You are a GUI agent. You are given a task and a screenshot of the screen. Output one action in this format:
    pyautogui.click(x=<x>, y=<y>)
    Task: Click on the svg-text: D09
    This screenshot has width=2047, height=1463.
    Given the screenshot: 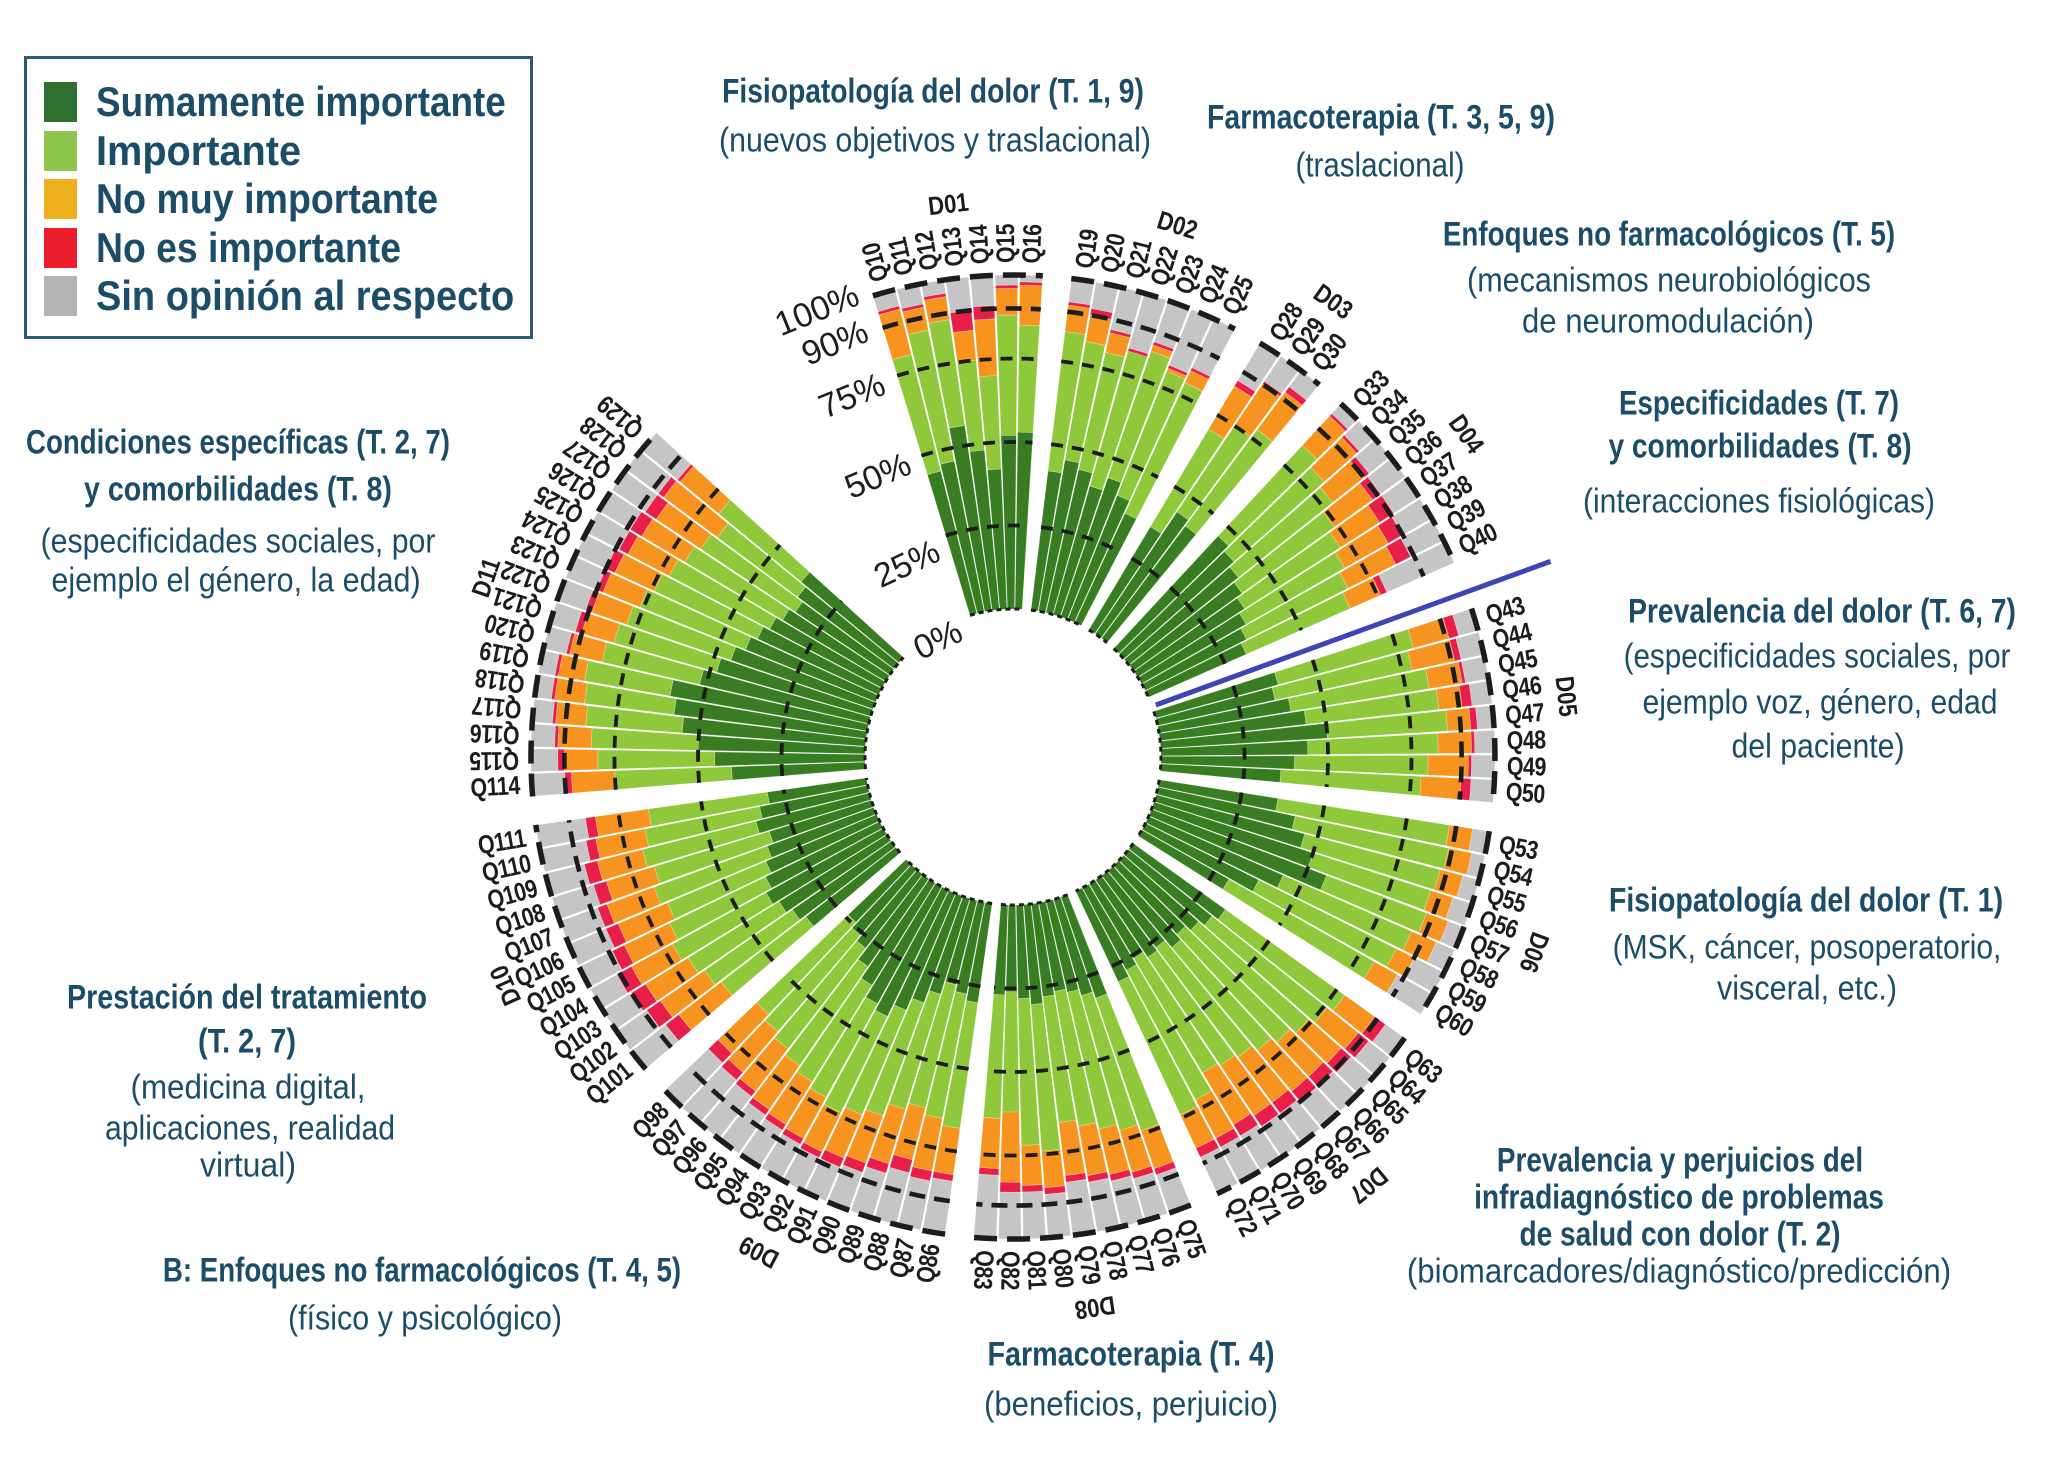 What is the action you would take?
    pyautogui.click(x=758, y=1251)
    